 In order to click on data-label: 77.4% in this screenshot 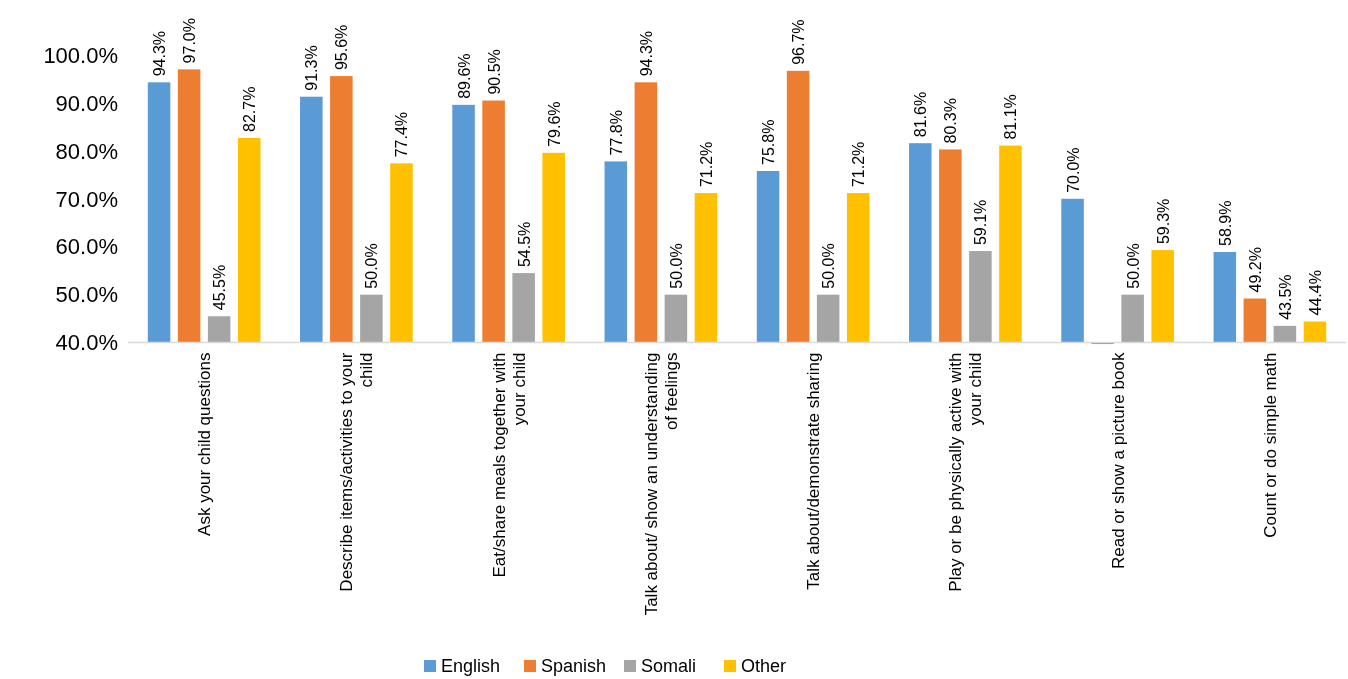, I will do `click(402, 134)`.